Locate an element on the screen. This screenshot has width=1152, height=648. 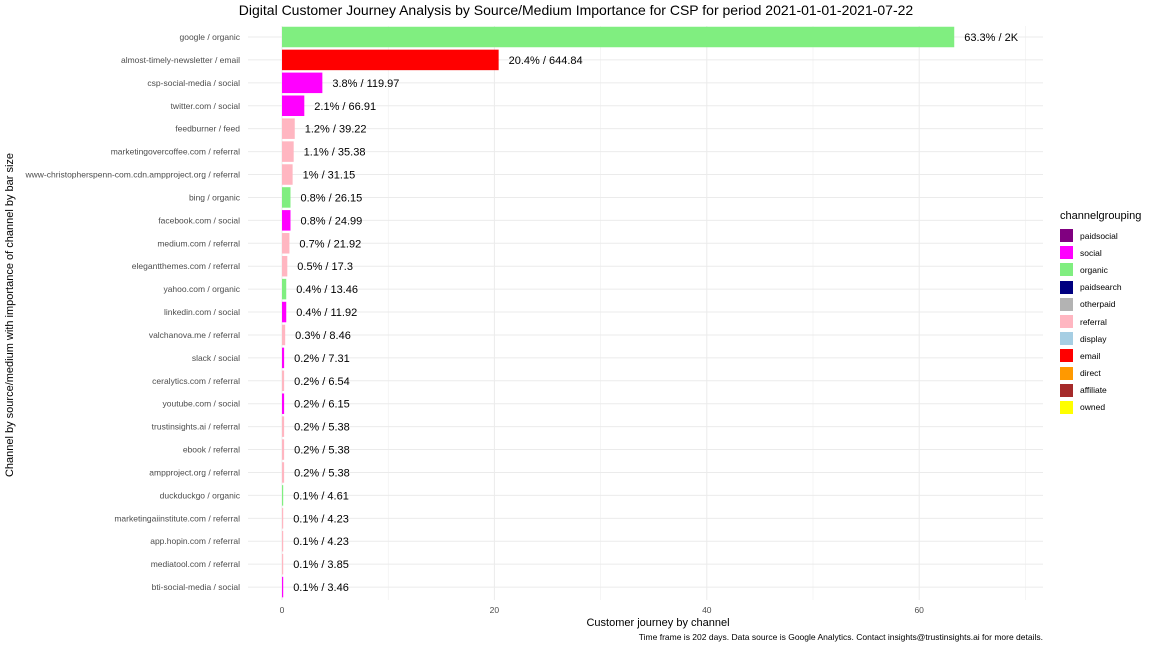
bar-value-label: 0.2% / 5.38 is located at coordinates (322, 428).